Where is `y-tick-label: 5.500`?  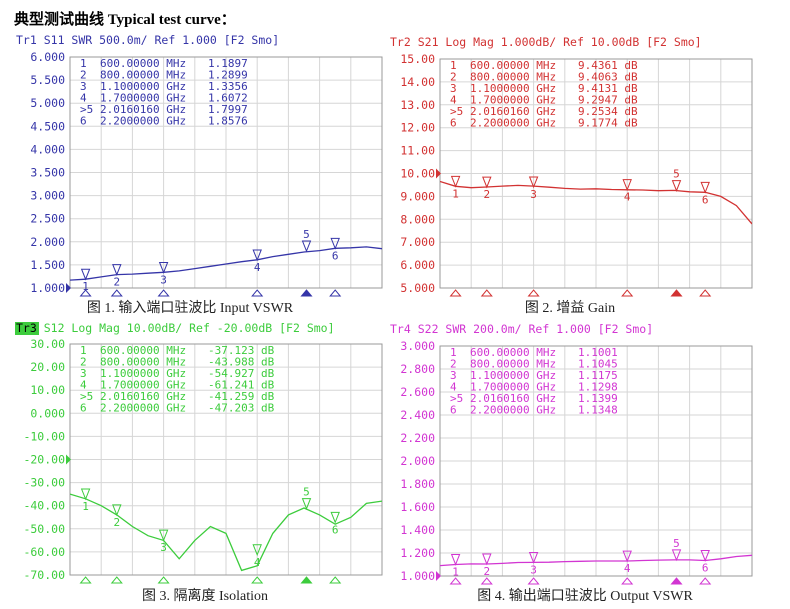
y-tick-label: 5.500 is located at coordinates (47, 80).